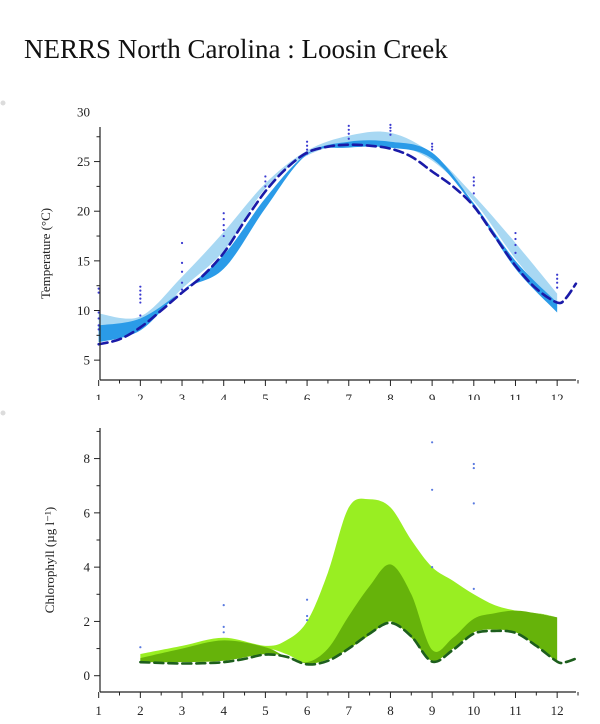 The height and width of the screenshot is (724, 600). I want to click on chl-x-tick-label: 7, so click(349, 710).